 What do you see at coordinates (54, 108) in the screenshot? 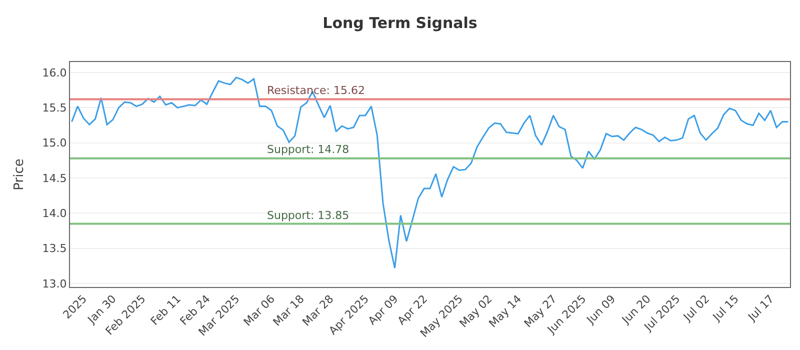
I see `y-tick-label: 15.5` at bounding box center [54, 108].